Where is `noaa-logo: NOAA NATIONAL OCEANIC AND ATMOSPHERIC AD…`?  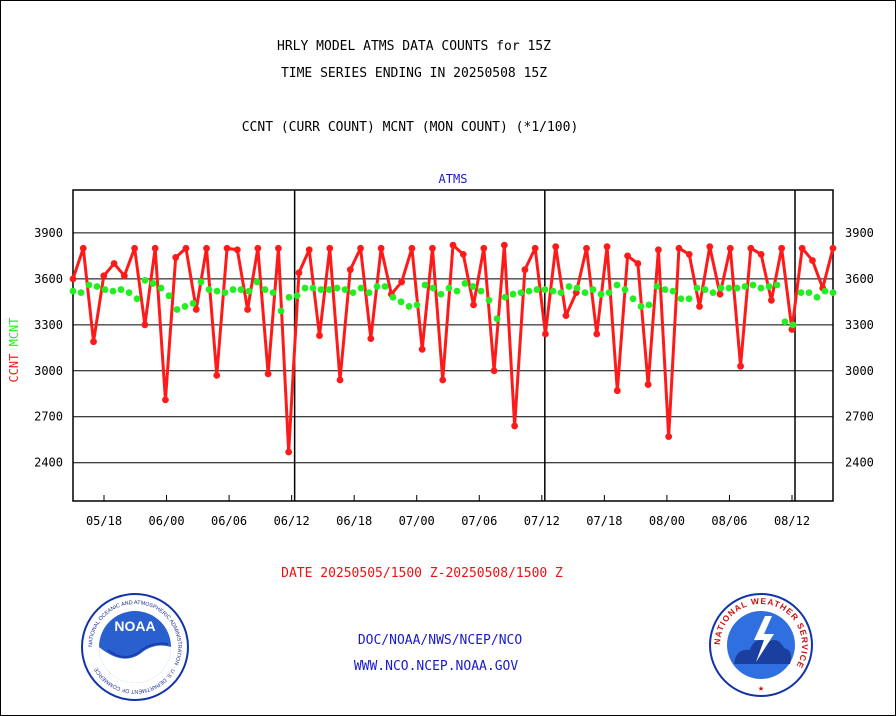
noaa-logo: NOAA NATIONAL OCEANIC AND ATMOSPHERIC AD… is located at coordinates (135, 647).